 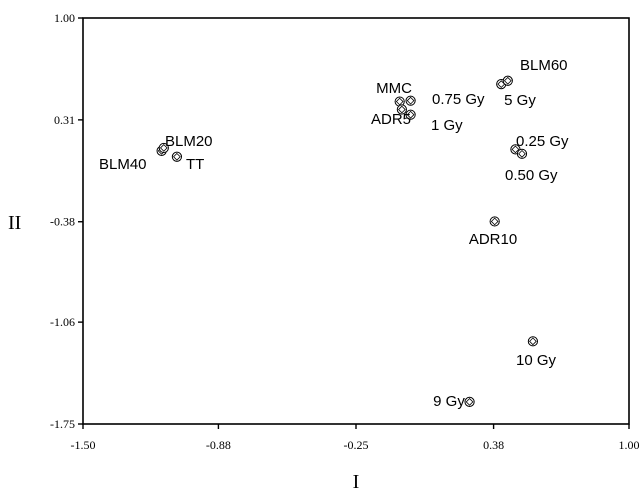 I want to click on point-label: 0.75 Gy, so click(x=458, y=99).